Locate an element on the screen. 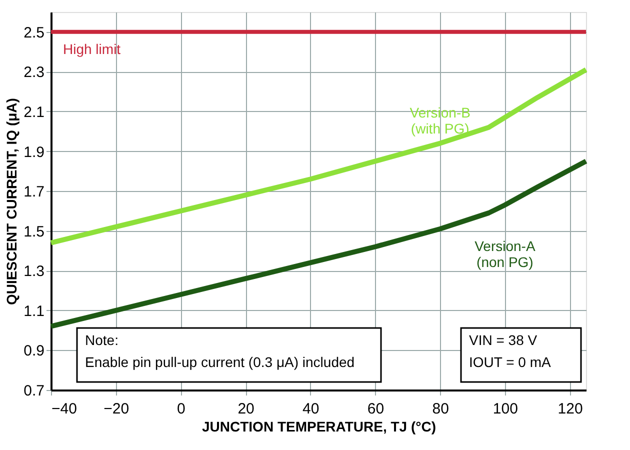 This screenshot has height=450, width=630. x-axis-title: JUNCTION TEMPERATURE, TJ (°C) is located at coordinates (319, 426).